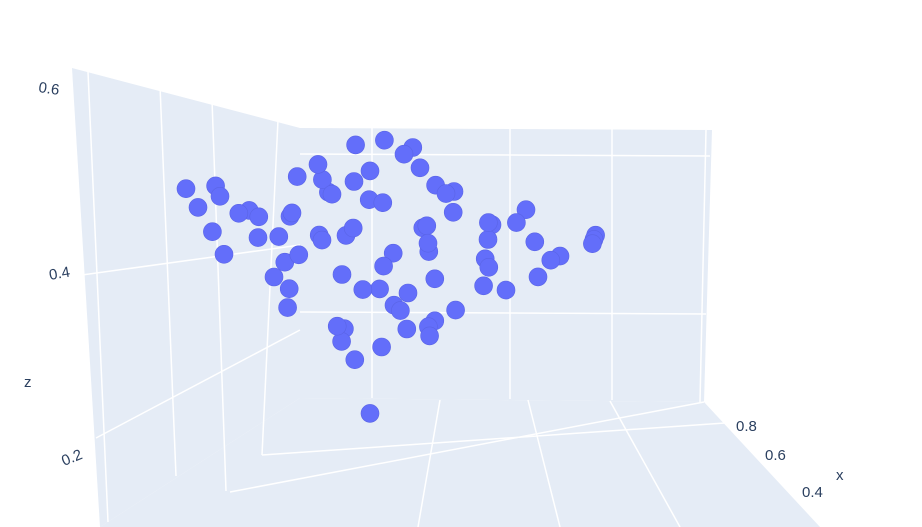 This screenshot has width=922, height=527. Describe the element at coordinates (48, 89) in the screenshot. I see `z-tick-label: 0.6` at that location.